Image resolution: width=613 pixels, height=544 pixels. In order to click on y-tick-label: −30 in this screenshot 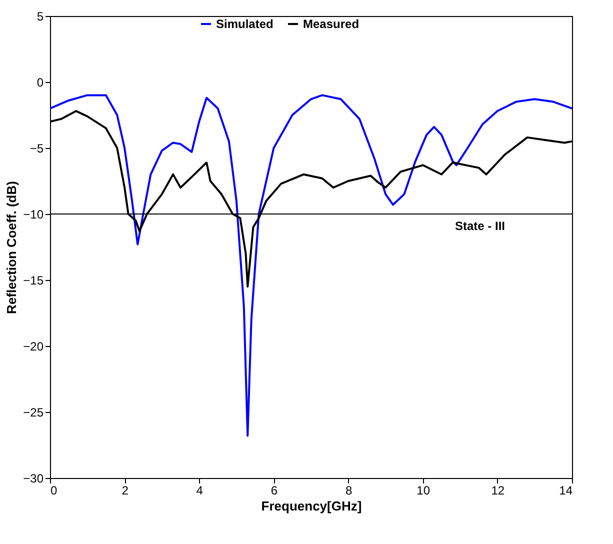, I will do `click(33, 479)`.